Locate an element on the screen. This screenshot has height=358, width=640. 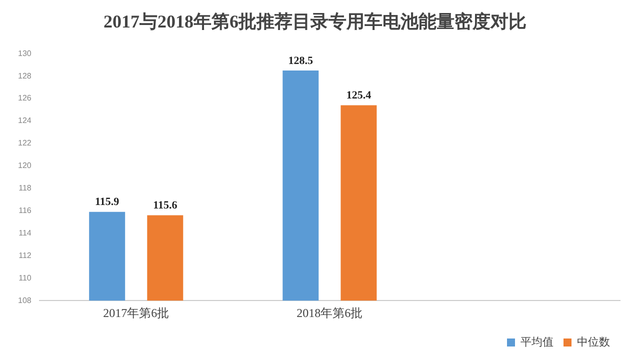
x-tick-label: 2017年第6批 is located at coordinates (136, 313).